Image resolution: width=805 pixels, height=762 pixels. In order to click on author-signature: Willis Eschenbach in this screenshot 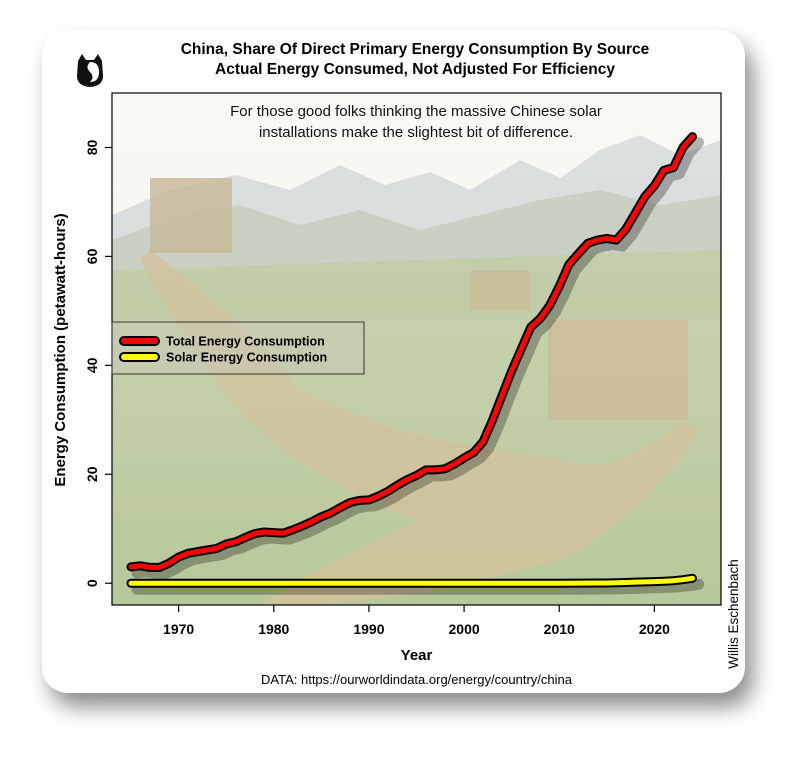, I will do `click(733, 614)`.